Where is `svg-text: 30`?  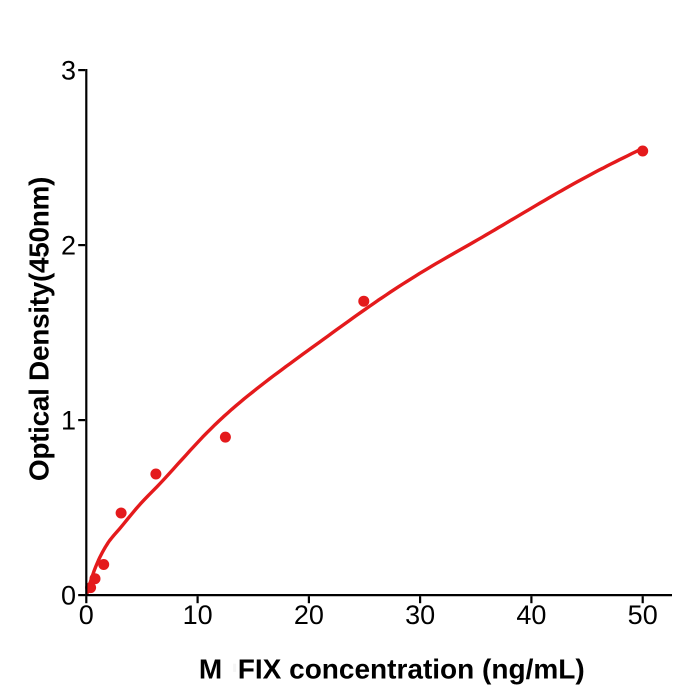 svg-text: 30 is located at coordinates (420, 615).